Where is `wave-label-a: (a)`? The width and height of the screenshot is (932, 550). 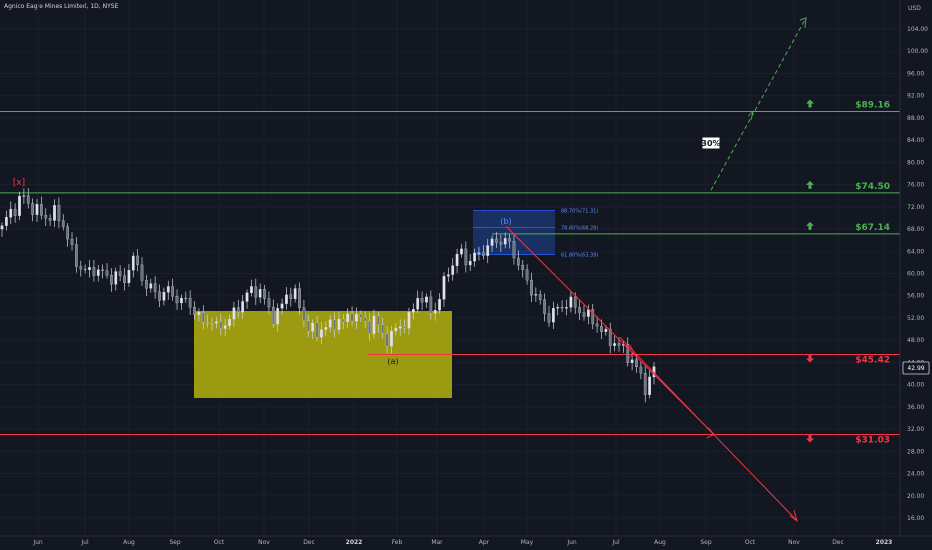
wave-label-a: (a) is located at coordinates (392, 361).